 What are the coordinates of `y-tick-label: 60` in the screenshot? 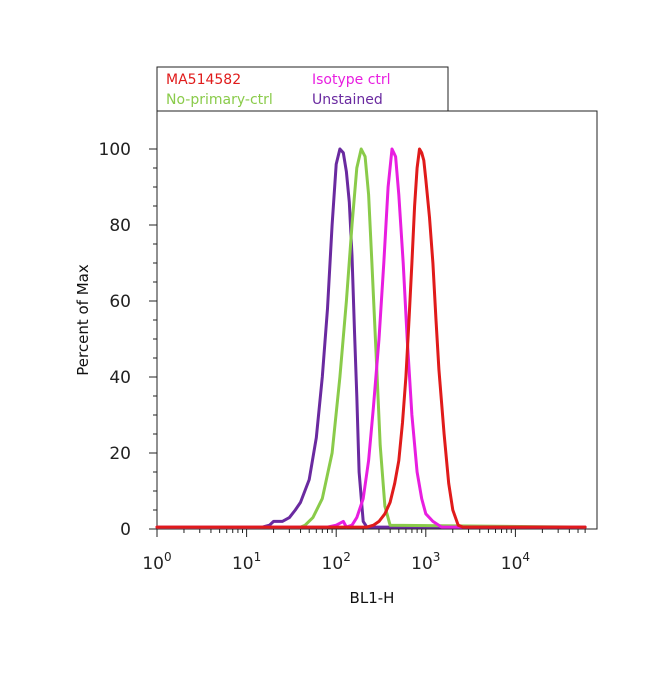 It's located at (120, 302).